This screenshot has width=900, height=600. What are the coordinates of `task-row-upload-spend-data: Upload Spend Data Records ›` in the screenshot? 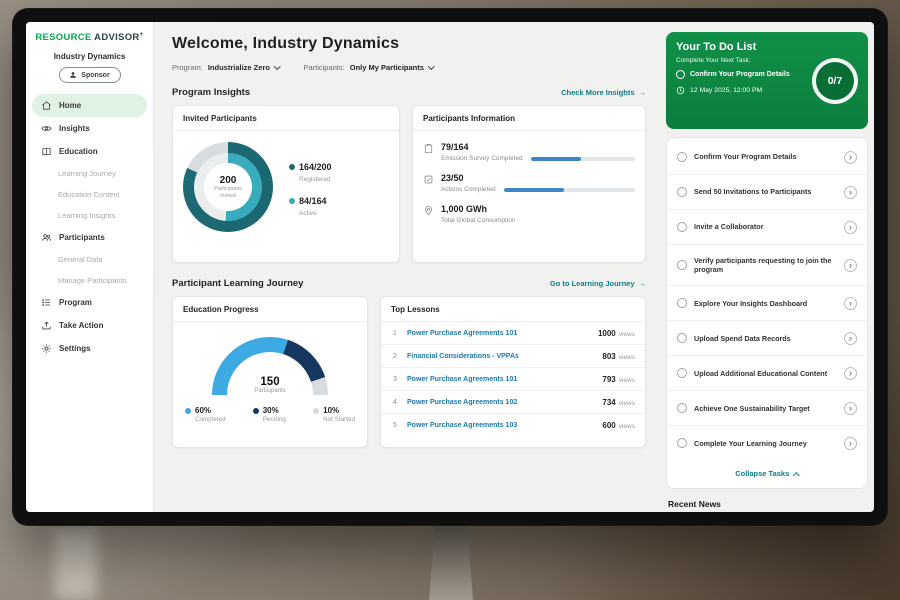 It's located at (767, 339).